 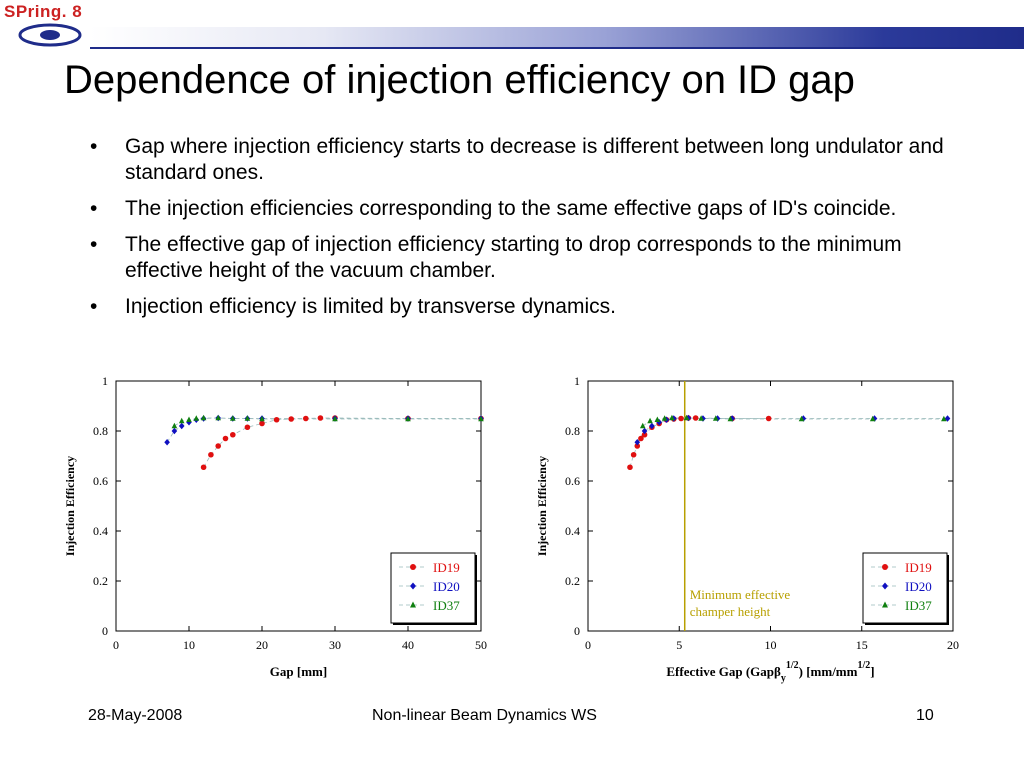 I want to click on x-tick-label: 5, so click(x=679, y=645).